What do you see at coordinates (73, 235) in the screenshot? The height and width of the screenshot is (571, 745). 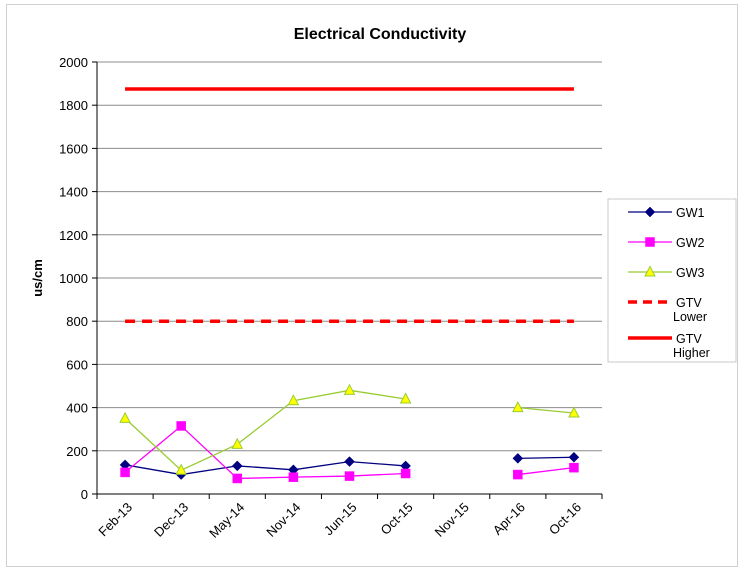 I see `y-tick-label: 1200` at bounding box center [73, 235].